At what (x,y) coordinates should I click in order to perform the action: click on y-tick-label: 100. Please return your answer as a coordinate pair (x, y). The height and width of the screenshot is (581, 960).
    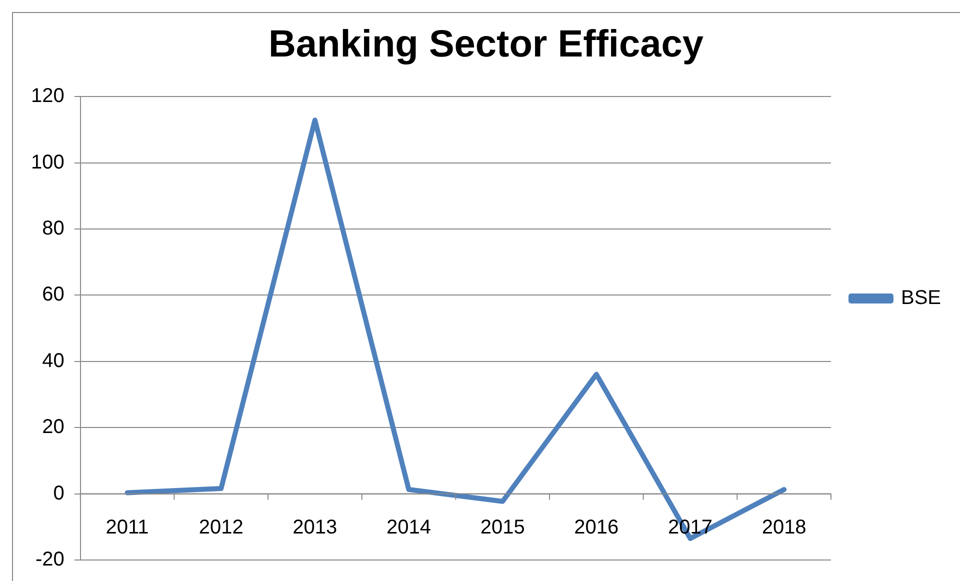
    Looking at the image, I should click on (47, 162).